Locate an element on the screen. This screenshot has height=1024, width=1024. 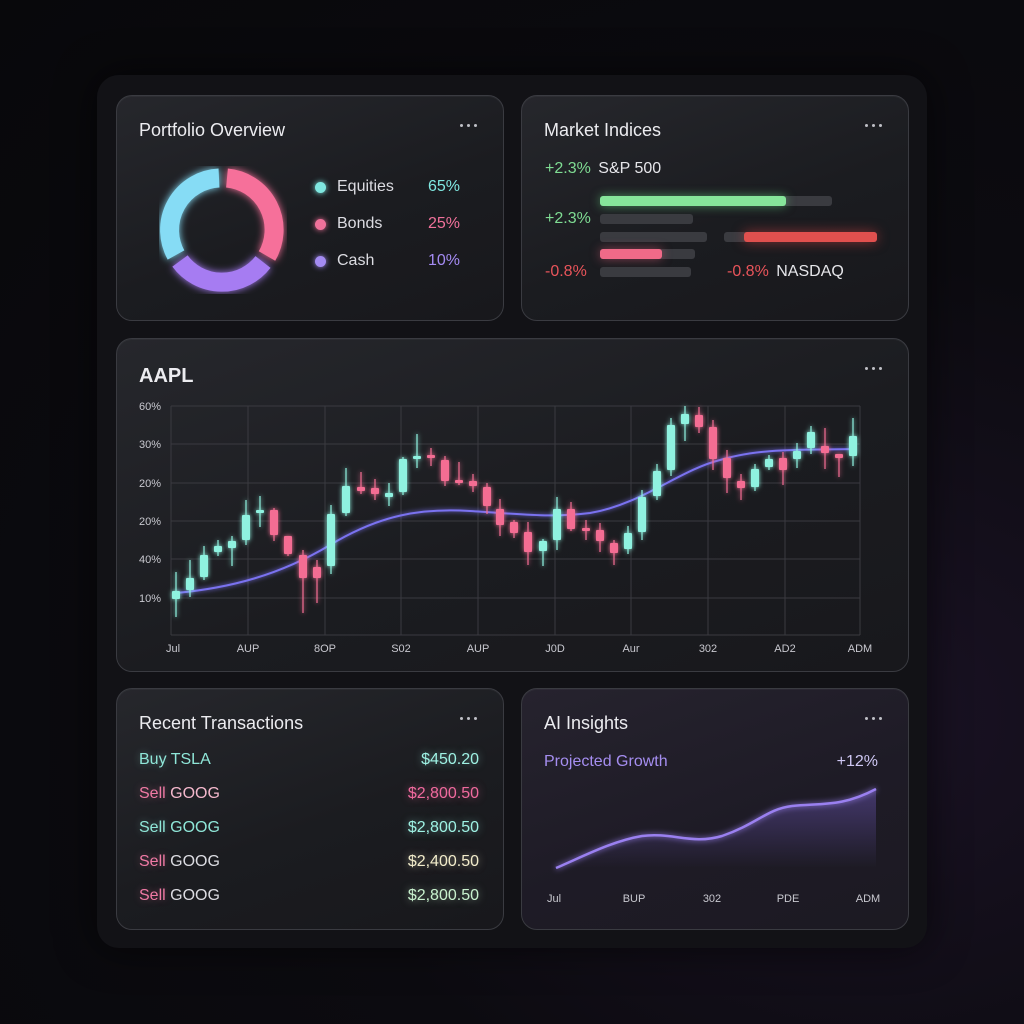
nasdaq-row: -0.8% NASDAQ is located at coordinates (785, 272).